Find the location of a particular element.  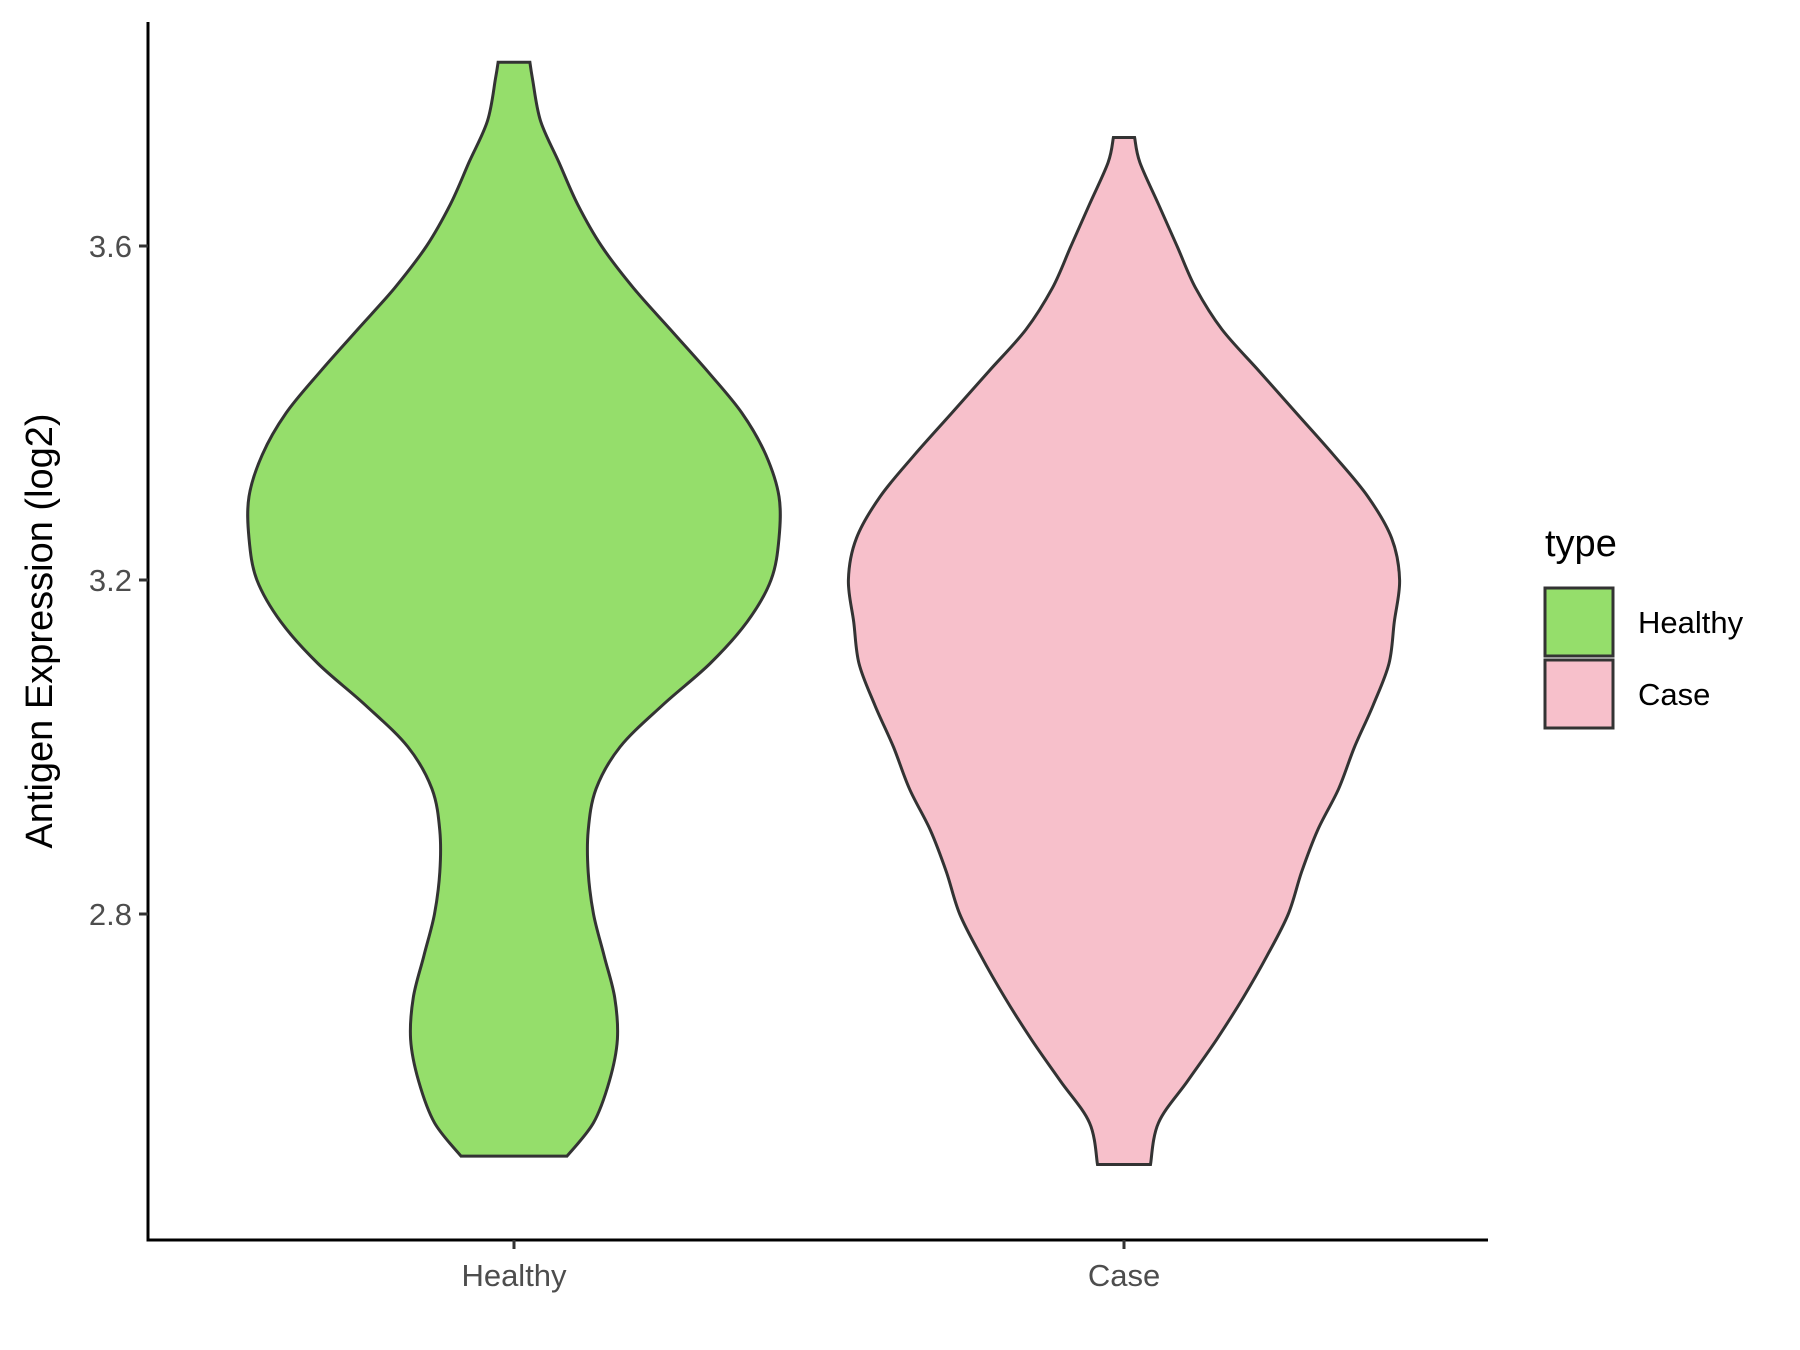

y-tick-label: 3.6 is located at coordinates (110, 246).